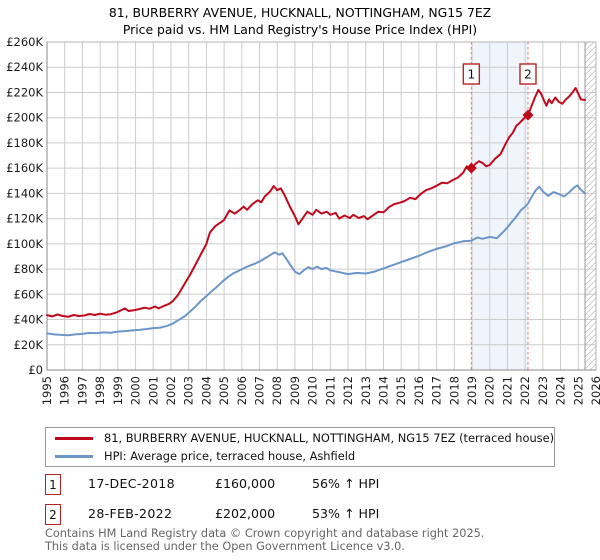 This screenshot has width=600, height=560. I want to click on sale-2-date: 28-FEB-2022, so click(130, 513).